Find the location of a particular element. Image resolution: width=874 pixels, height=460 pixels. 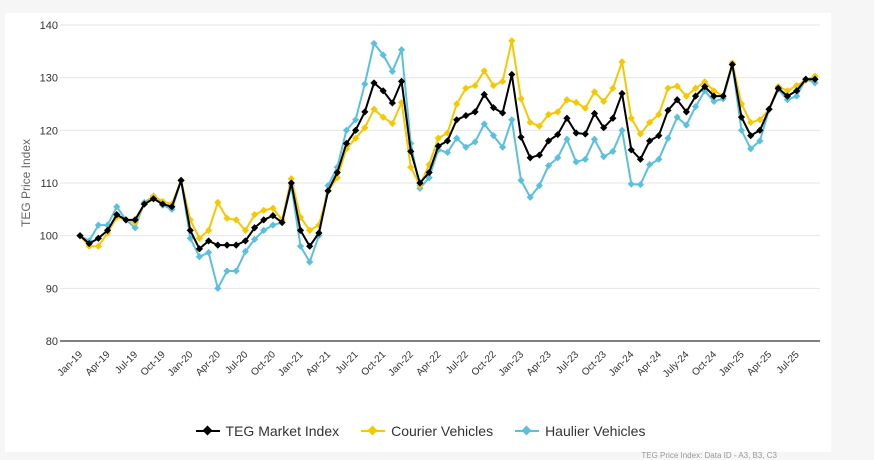

legend-label: Haulier Vehicles is located at coordinates (595, 431).